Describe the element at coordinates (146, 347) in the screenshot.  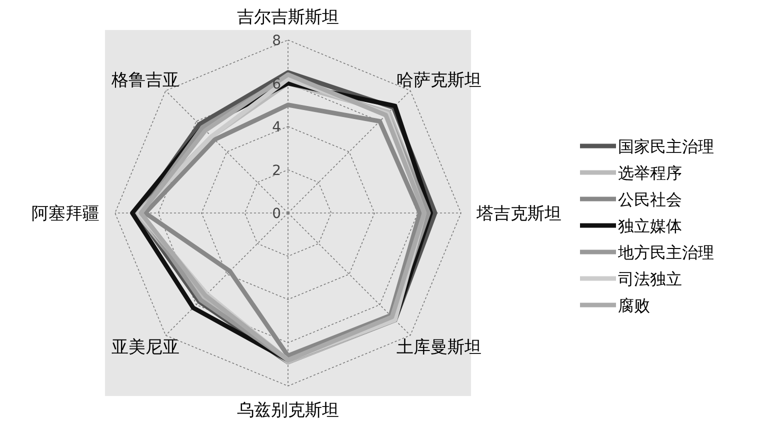
I see `spoke-label: 亚美尼亚` at that location.